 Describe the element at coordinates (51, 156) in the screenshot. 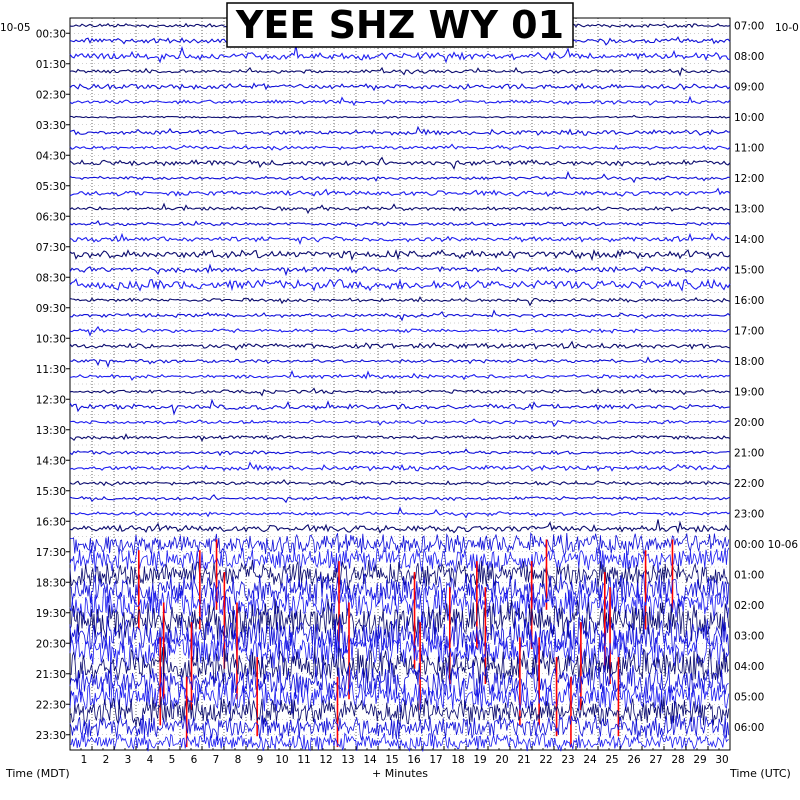

I see `left-time-tick-label: 04:30` at that location.